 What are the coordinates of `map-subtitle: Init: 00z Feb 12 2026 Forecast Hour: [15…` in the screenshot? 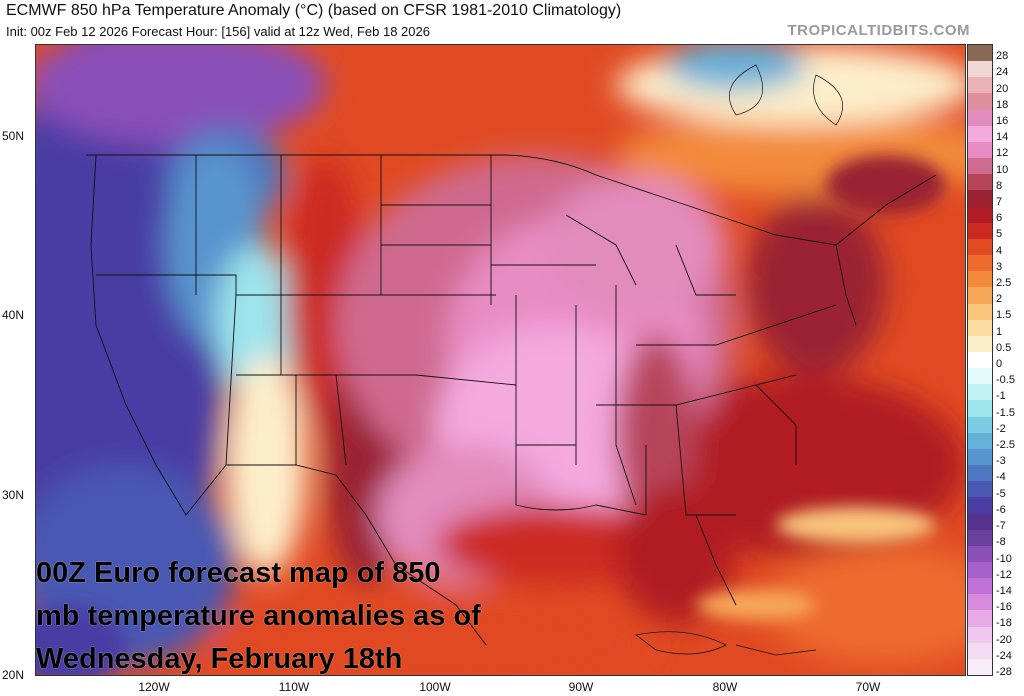 It's located at (218, 31).